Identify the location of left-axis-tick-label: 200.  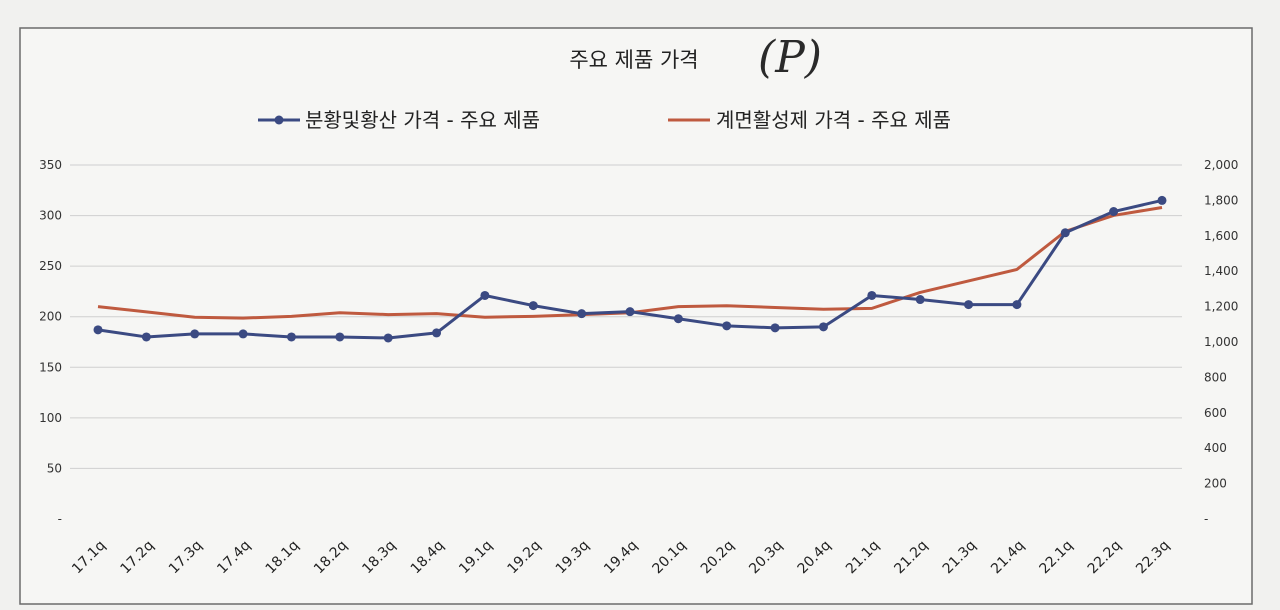
(50, 317).